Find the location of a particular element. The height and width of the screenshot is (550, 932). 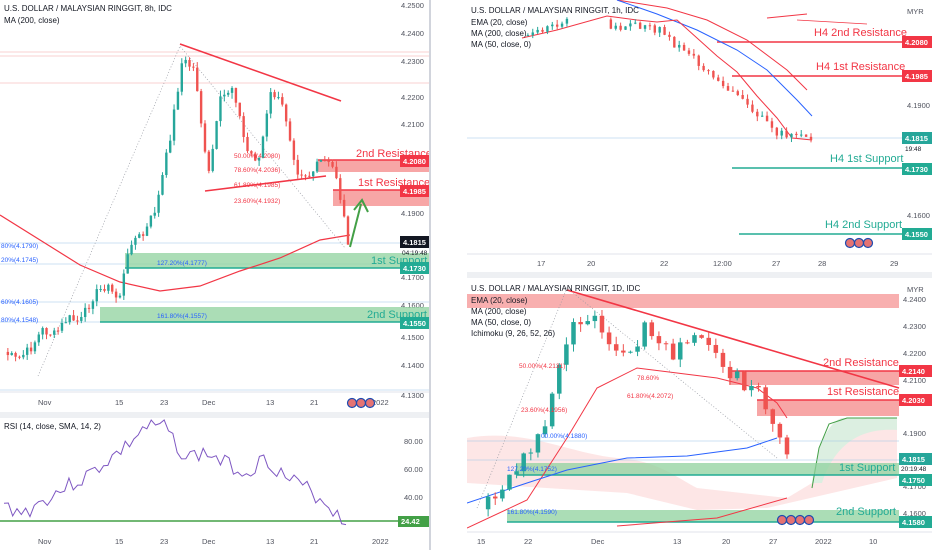

date-tick: 23 is located at coordinates (164, 541).